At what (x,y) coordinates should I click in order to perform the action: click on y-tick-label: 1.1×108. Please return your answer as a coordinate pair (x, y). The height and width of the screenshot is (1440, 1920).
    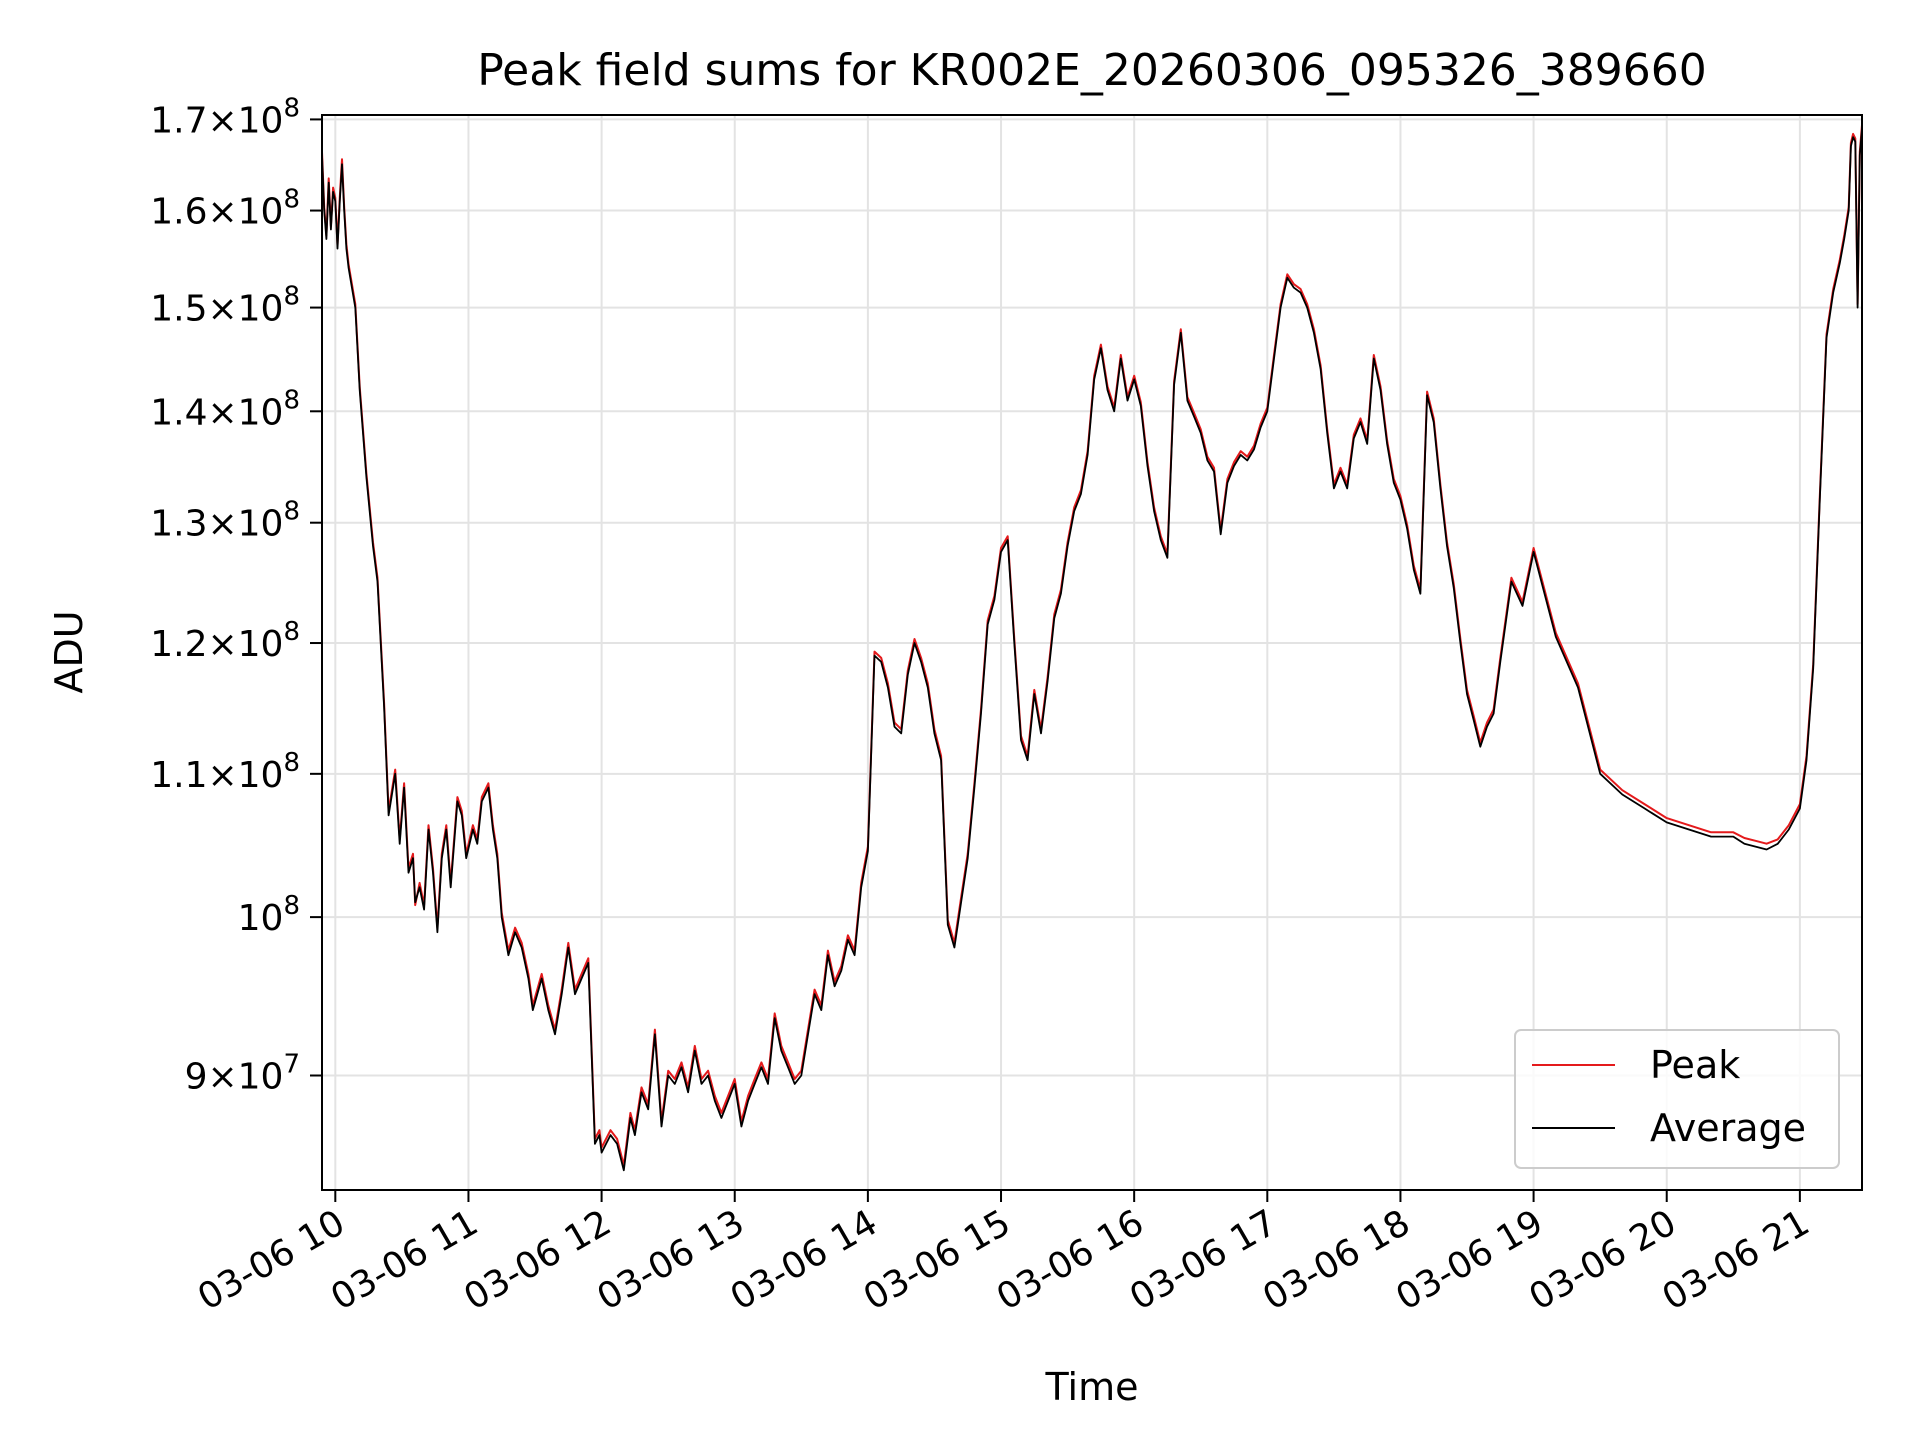
    Looking at the image, I should click on (225, 772).